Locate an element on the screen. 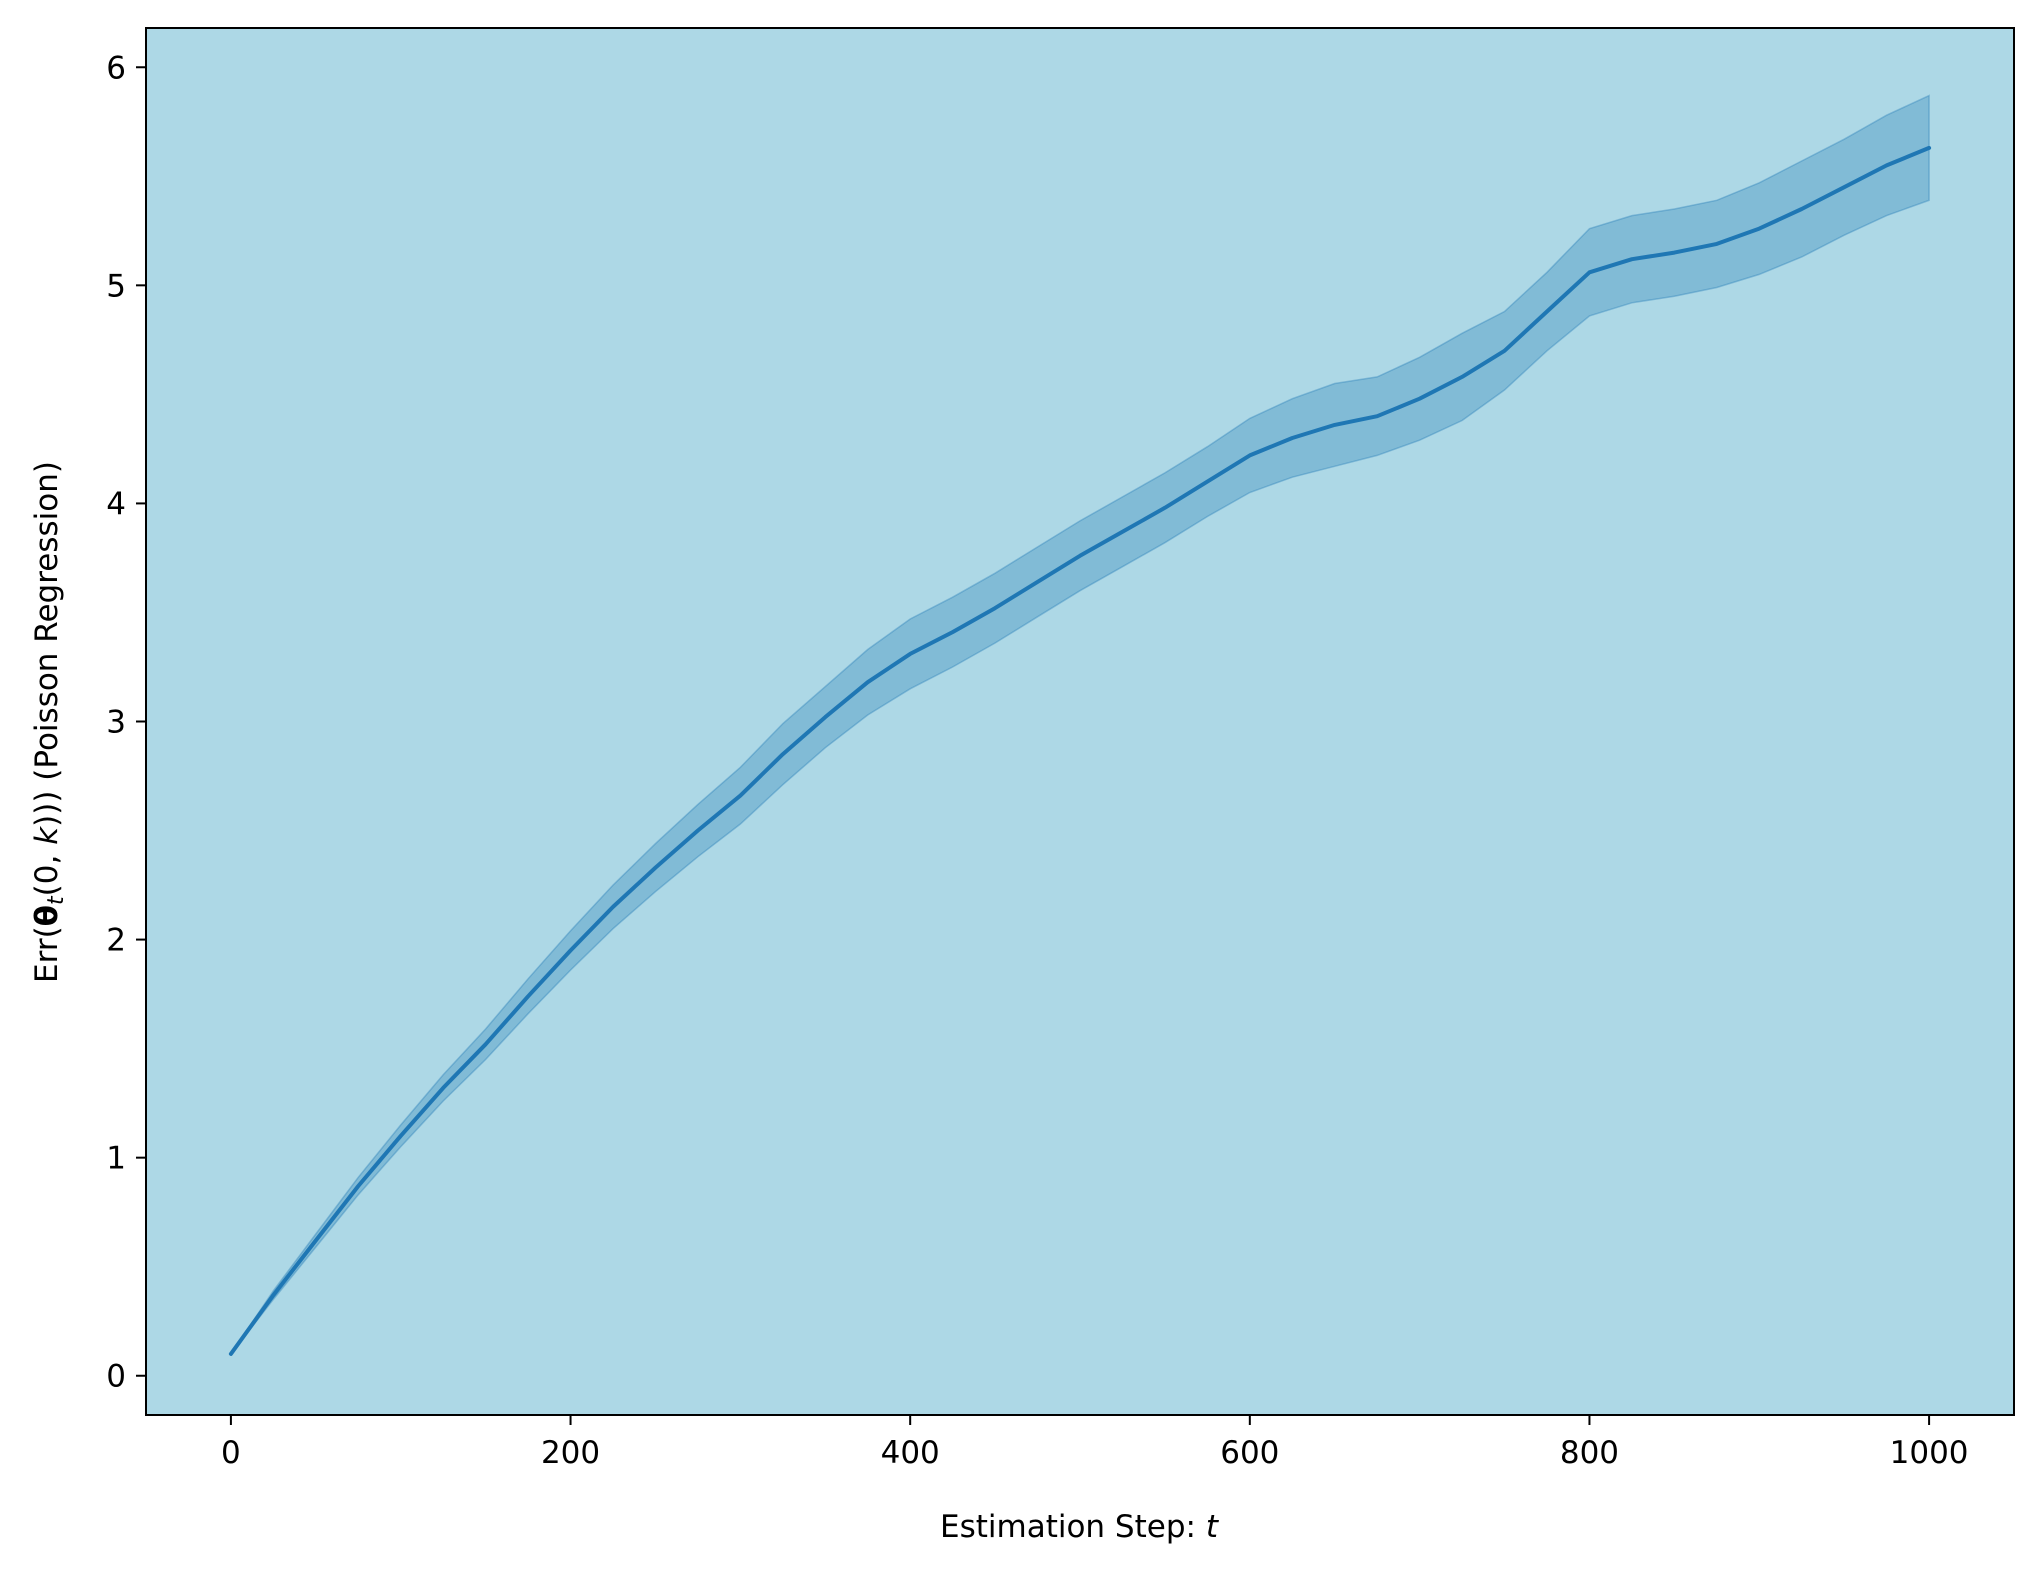  x-axis-label: Estimation Step: t is located at coordinates (1080, 1527).